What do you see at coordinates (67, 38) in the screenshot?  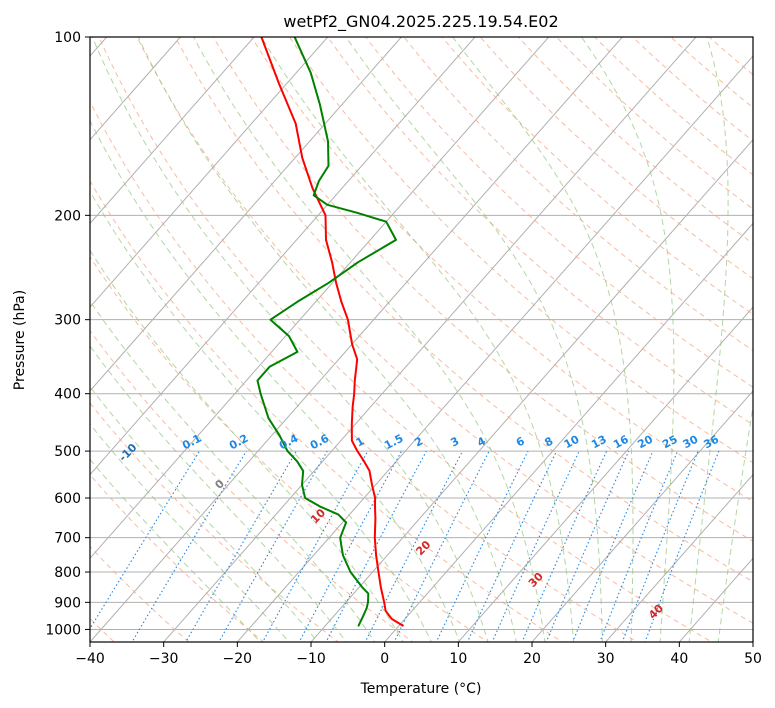 I see `y-tick-label: 100` at bounding box center [67, 38].